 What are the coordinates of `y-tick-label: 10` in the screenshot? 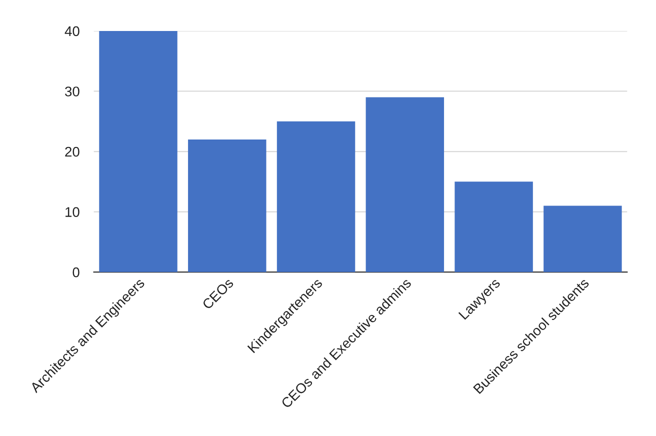 It's located at (73, 212).